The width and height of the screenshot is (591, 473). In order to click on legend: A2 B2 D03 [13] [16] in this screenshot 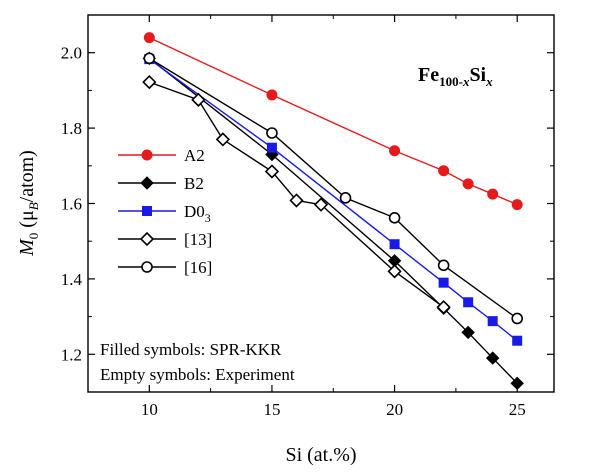, I will do `click(165, 211)`.